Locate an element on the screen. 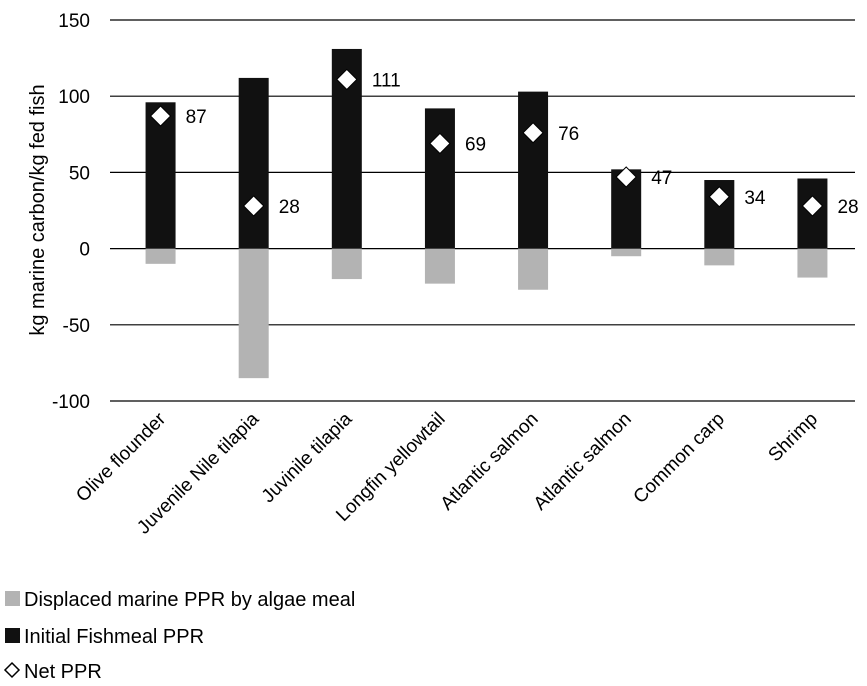 Image resolution: width=867 pixels, height=686 pixels. net-ppr-label: 87 is located at coordinates (196, 117).